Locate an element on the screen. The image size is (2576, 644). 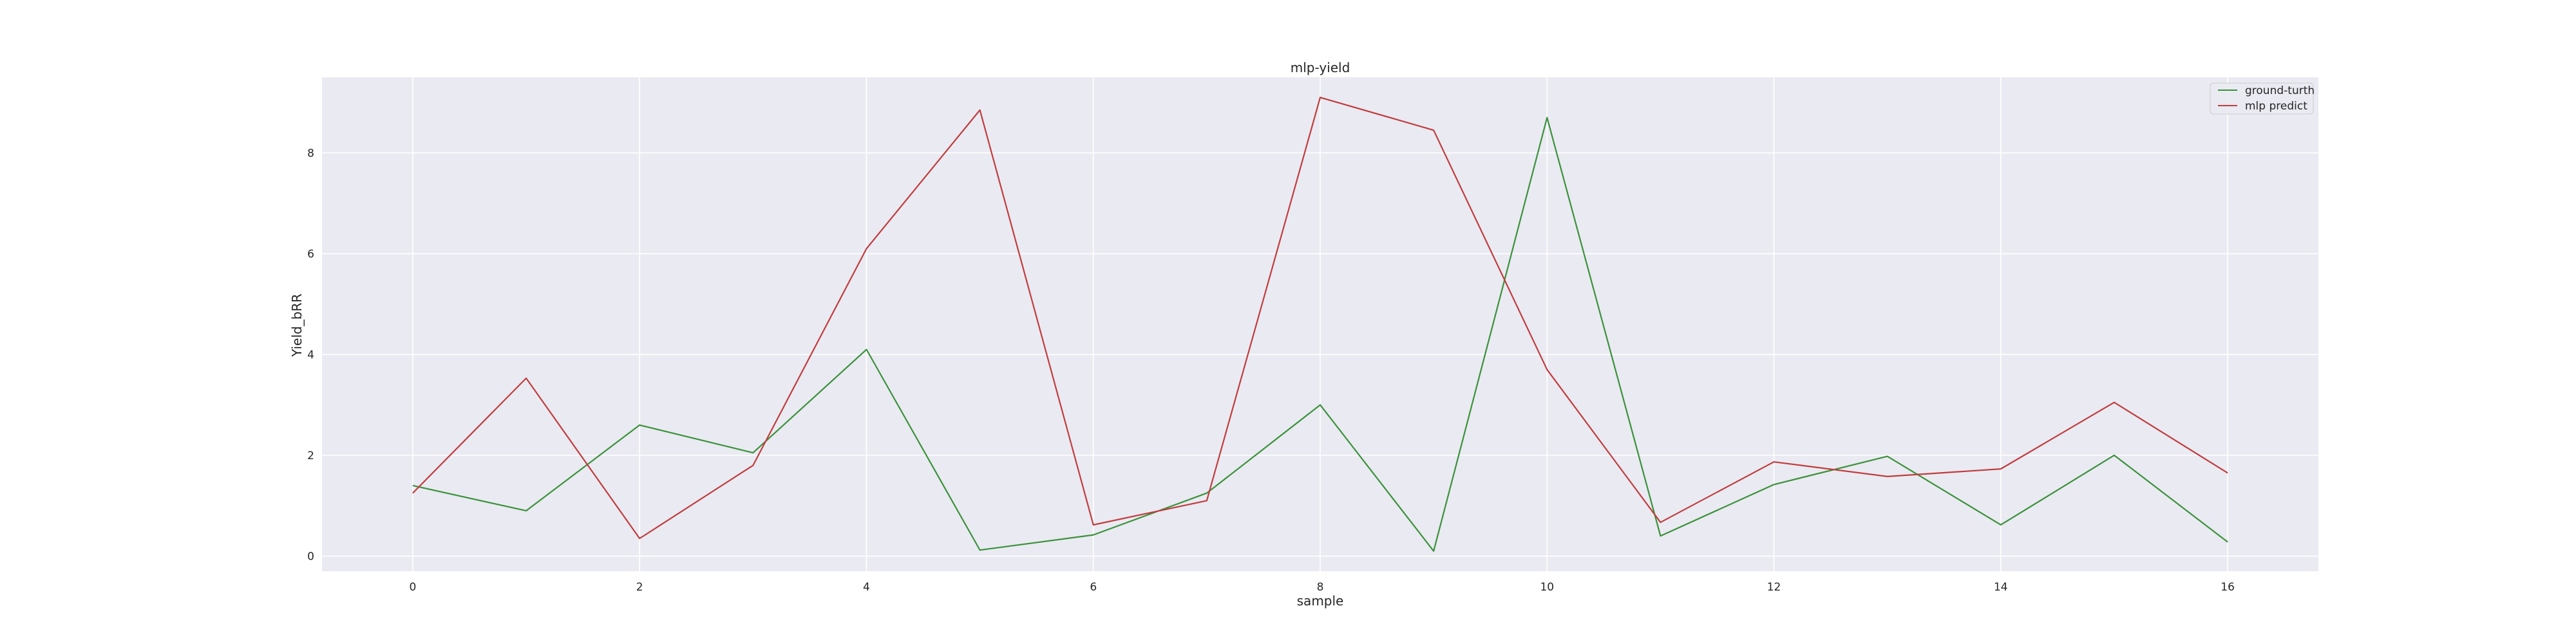
x-tick-label: 16 is located at coordinates (2228, 587).